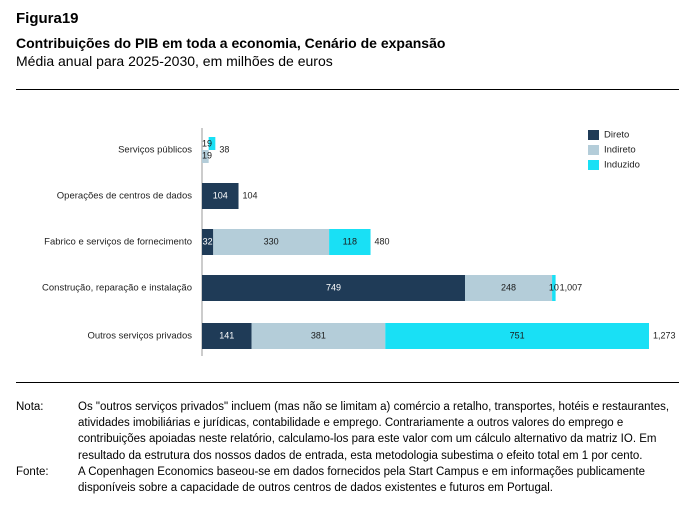  Describe the element at coordinates (47, 18) in the screenshot. I see `figure-label: Figura19` at that location.